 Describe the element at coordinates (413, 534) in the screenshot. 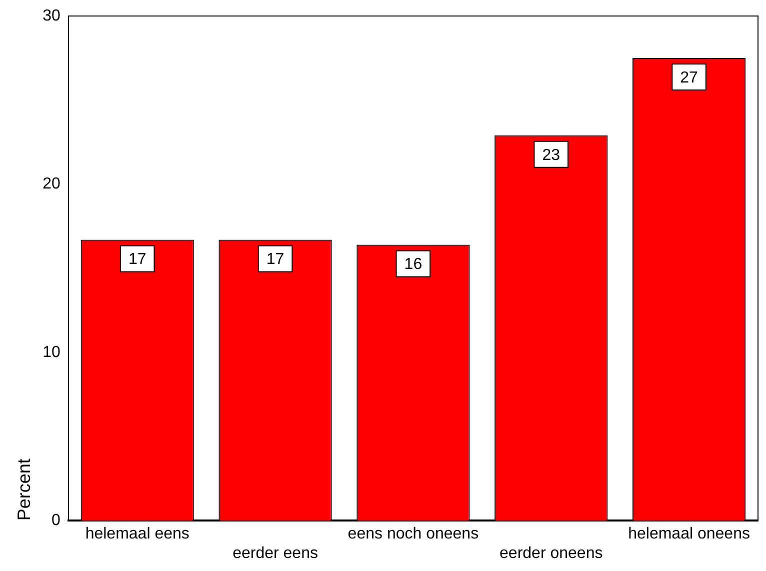

I see `x-tick-label: eens noch oneens` at that location.